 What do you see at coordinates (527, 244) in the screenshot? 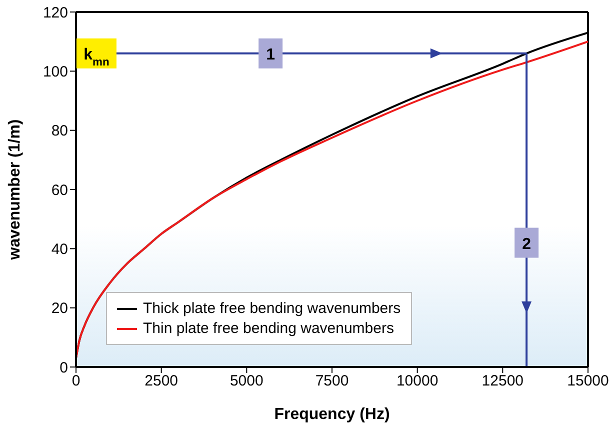
I see `annotation: 2` at bounding box center [527, 244].